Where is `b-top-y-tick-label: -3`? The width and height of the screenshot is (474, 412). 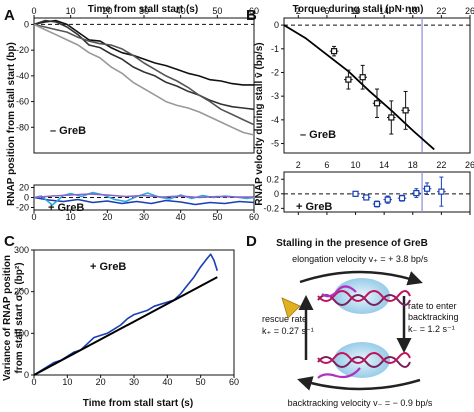
b-top-y-tick-label: -3 is located at coordinates (275, 96).